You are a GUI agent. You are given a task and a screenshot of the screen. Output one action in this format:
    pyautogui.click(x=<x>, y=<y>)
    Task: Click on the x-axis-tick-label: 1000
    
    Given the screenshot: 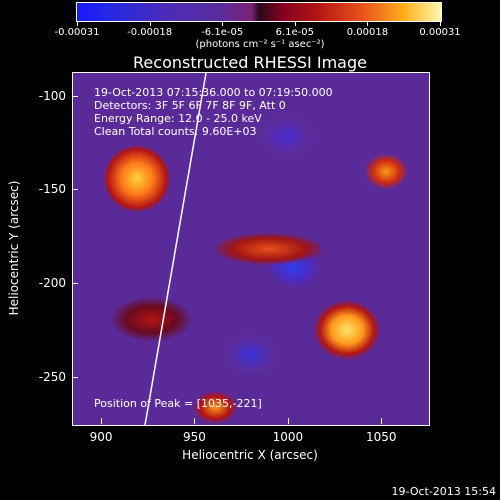 What is the action you would take?
    pyautogui.click(x=288, y=437)
    